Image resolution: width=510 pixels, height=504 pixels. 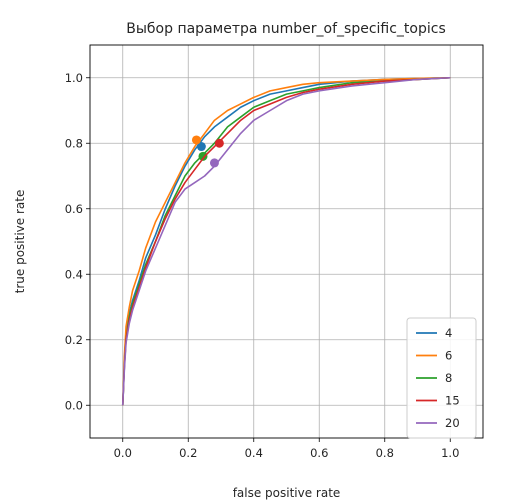 I want to click on y-tick-label: 0.8, so click(x=74, y=143).